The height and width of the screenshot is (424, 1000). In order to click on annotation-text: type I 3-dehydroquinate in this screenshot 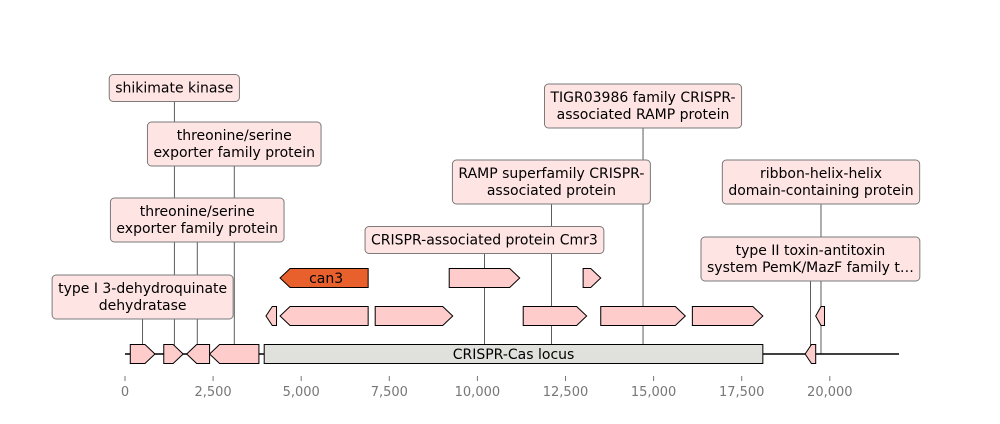, I will do `click(142, 289)`.